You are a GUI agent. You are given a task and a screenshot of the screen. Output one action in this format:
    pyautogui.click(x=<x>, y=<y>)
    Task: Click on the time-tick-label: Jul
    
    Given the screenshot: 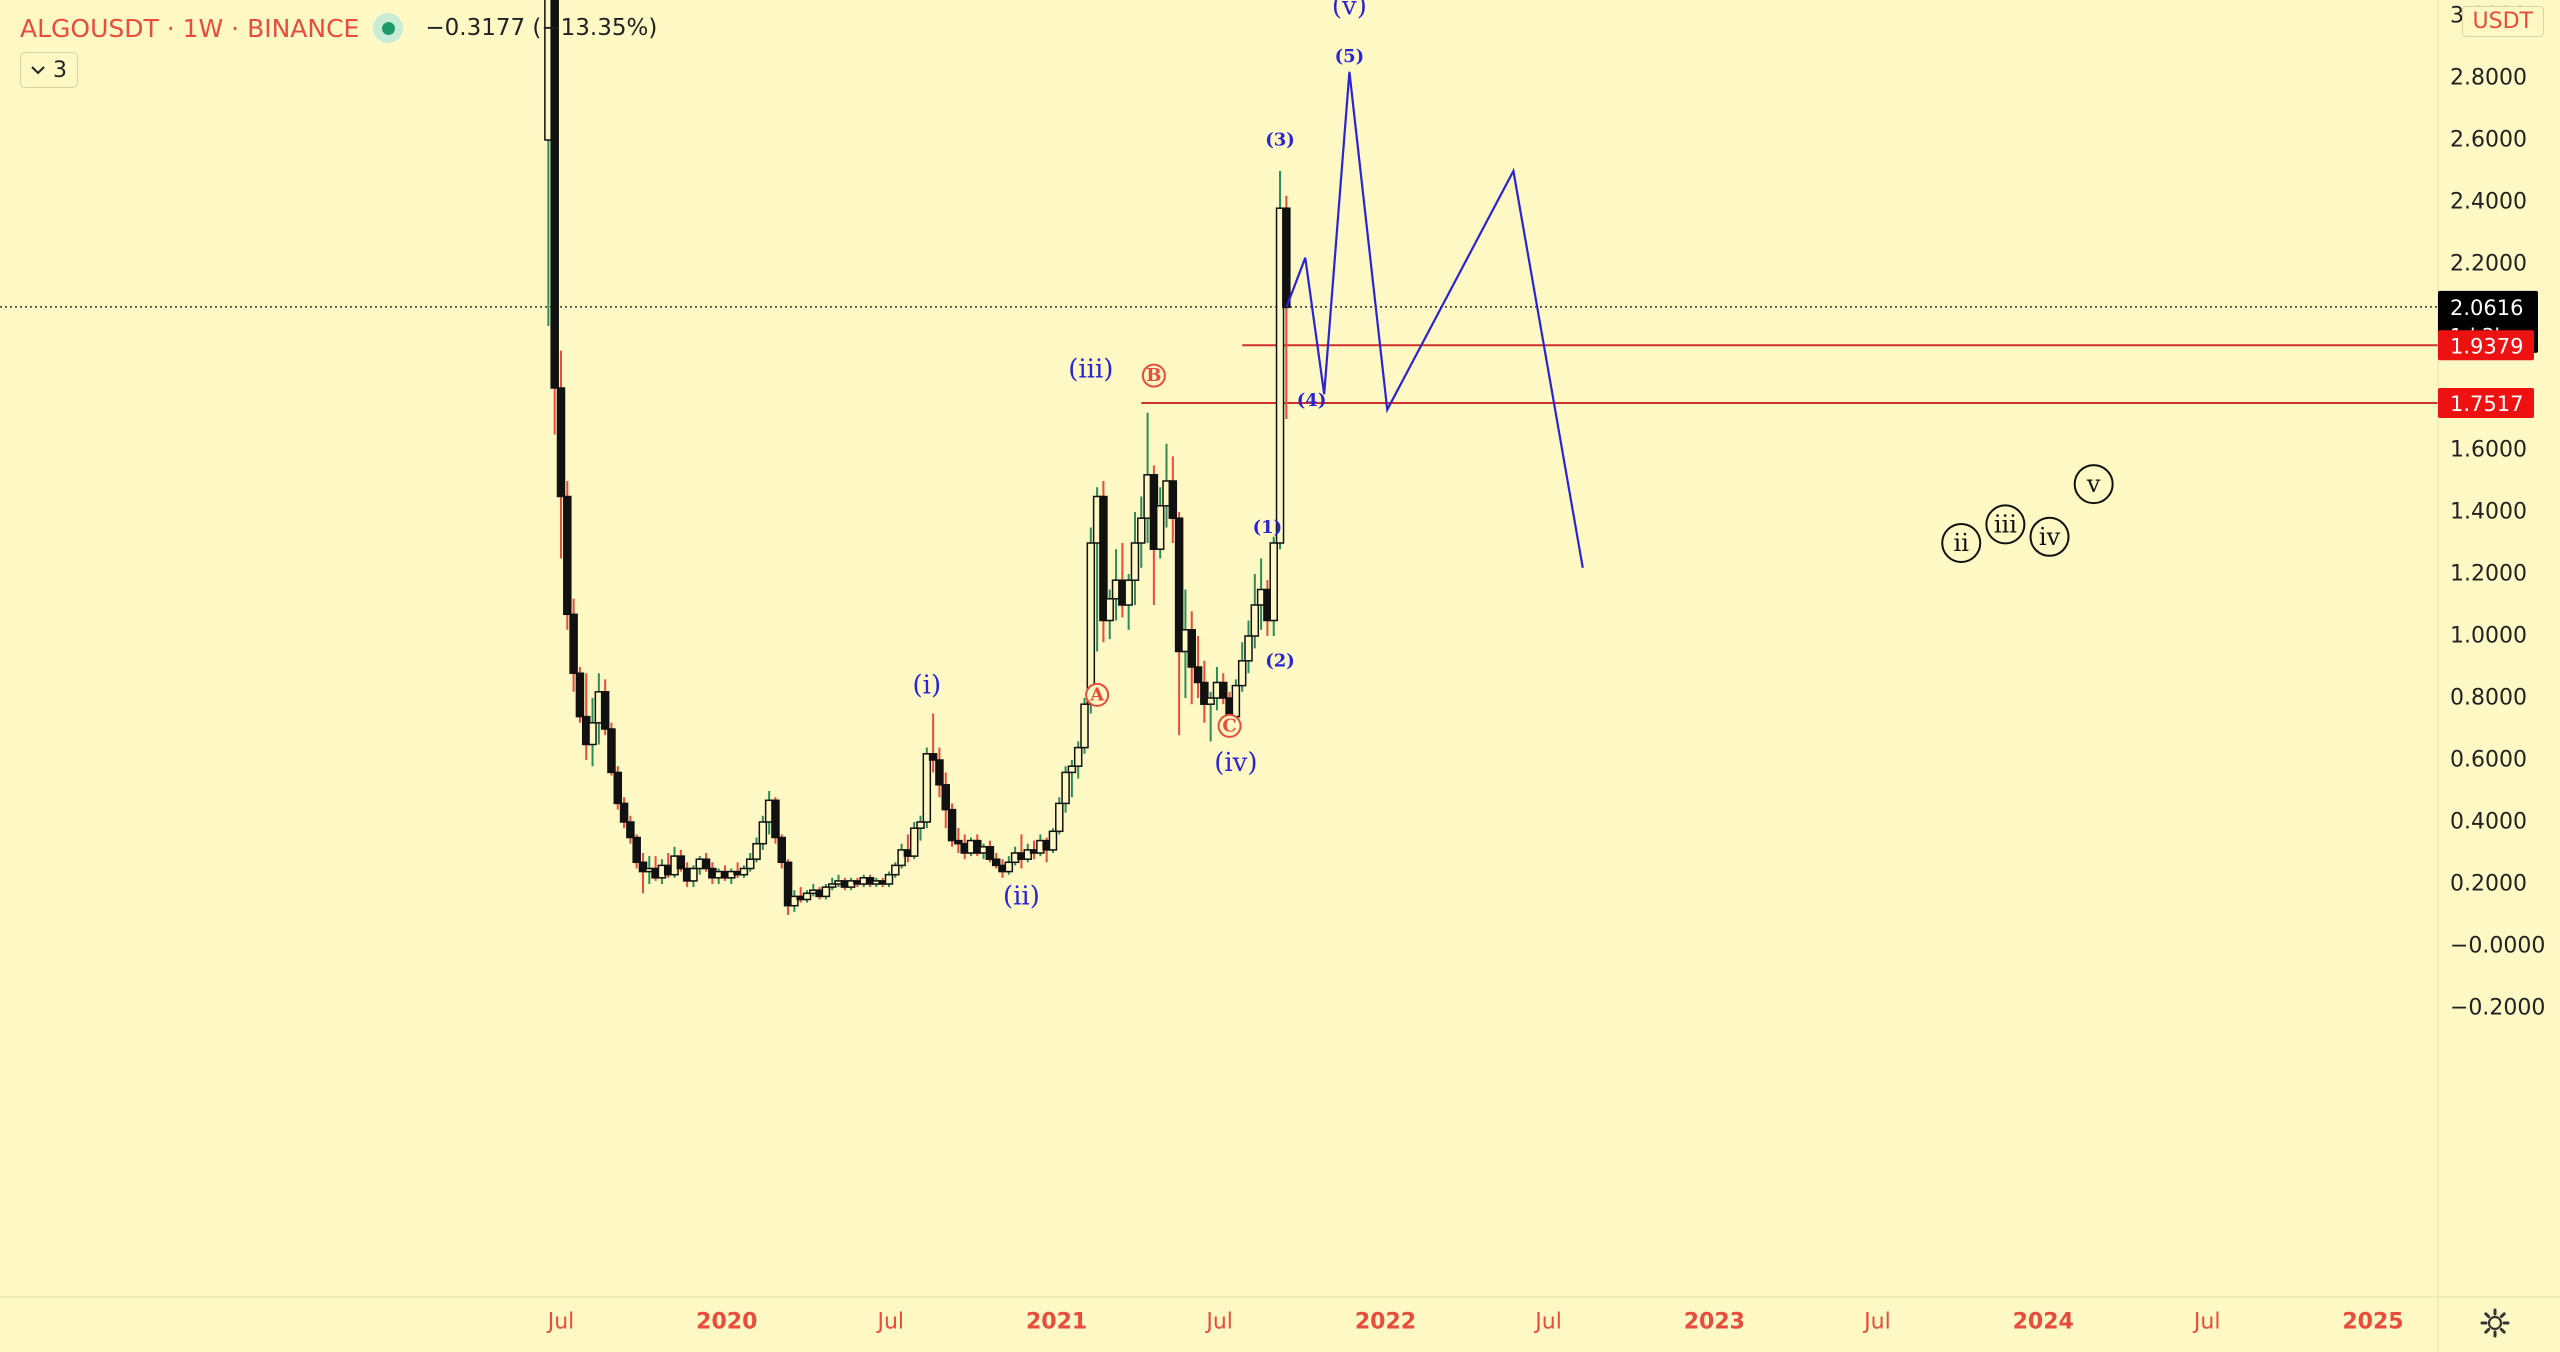 What is the action you would take?
    pyautogui.click(x=1547, y=1322)
    